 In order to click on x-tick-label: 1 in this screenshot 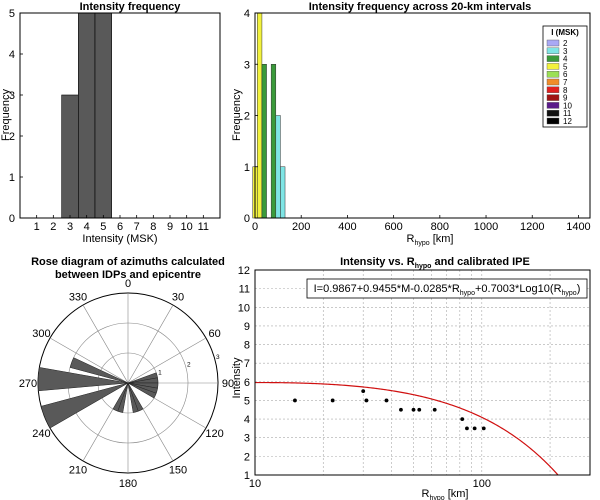, I will do `click(37, 227)`.